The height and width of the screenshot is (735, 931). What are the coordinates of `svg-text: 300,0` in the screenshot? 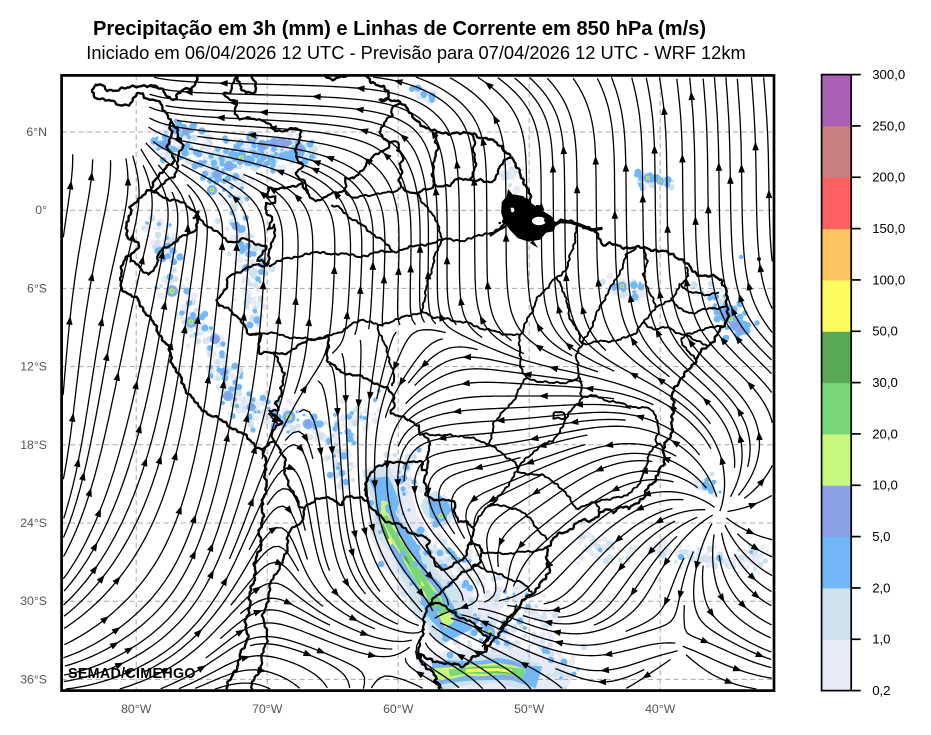 It's located at (888, 74).